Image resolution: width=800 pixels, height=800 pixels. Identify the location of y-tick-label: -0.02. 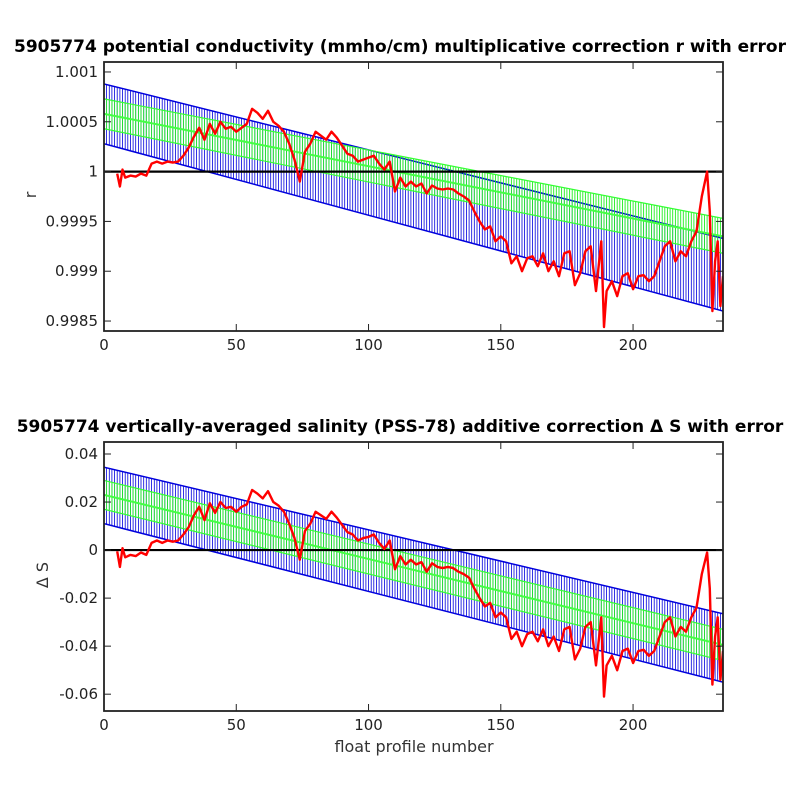
(78, 598).